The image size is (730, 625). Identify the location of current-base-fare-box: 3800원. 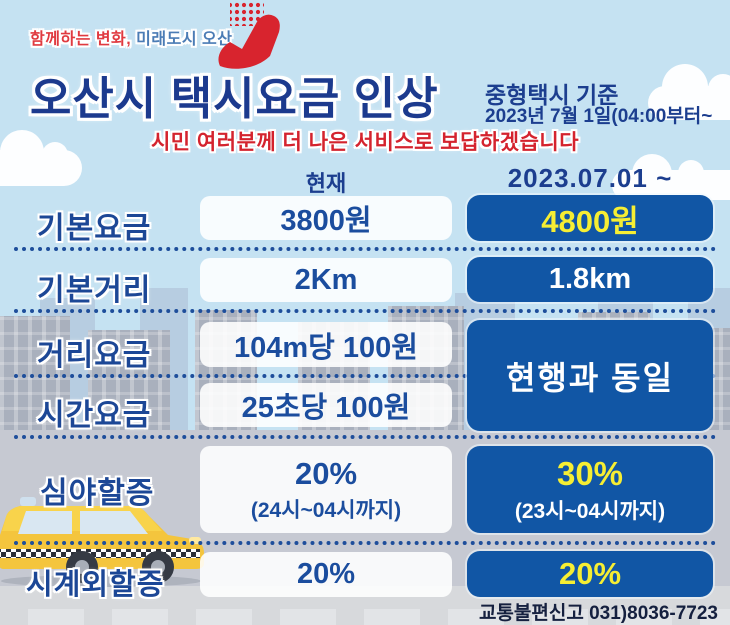
(326, 218).